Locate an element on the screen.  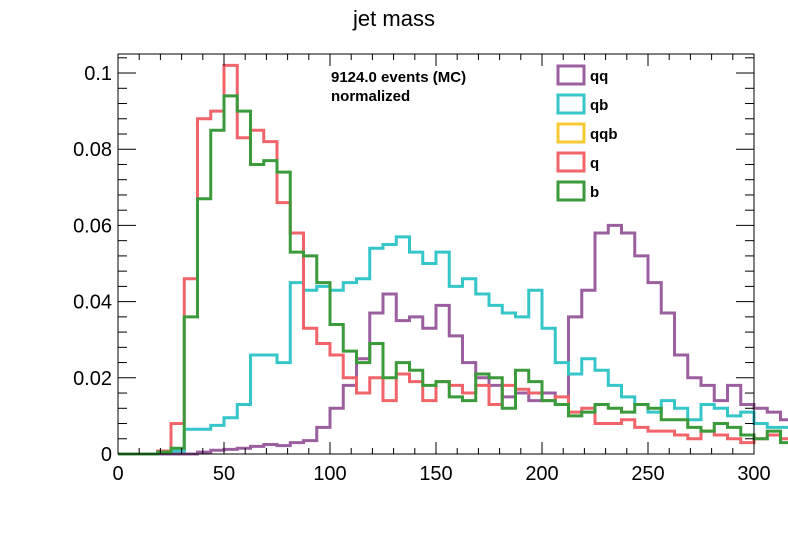
x-tick-label: 150 is located at coordinates (435, 474).